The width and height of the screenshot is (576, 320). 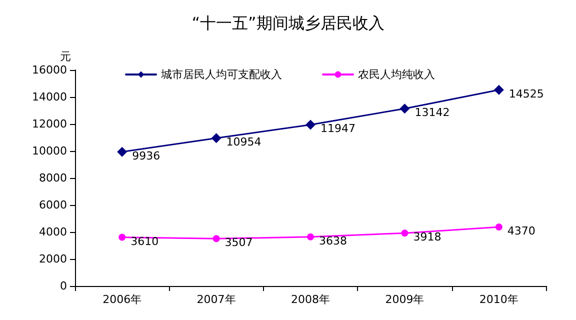 I want to click on legend-label: 城市居民人均可支配收入, so click(x=221, y=74).